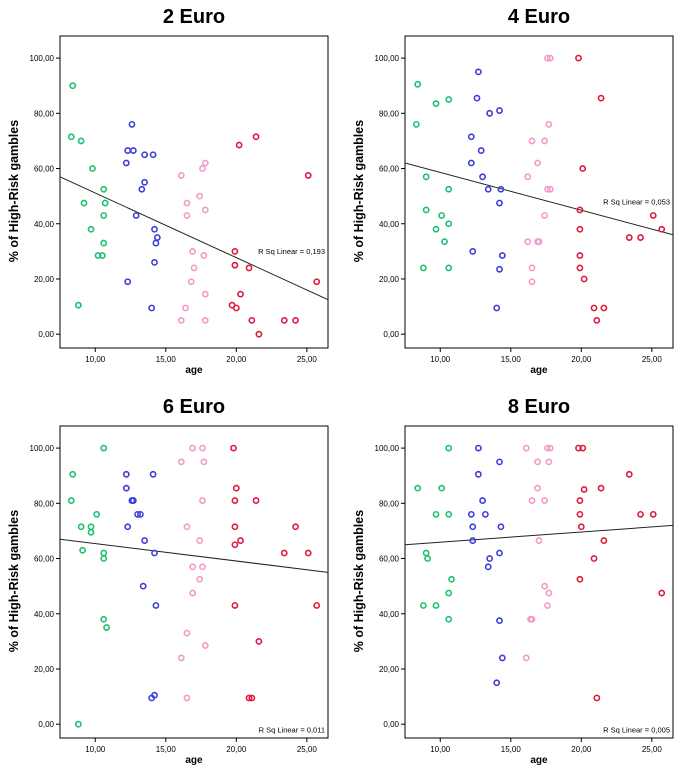  I want to click on x-axis-label: age, so click(539, 370).